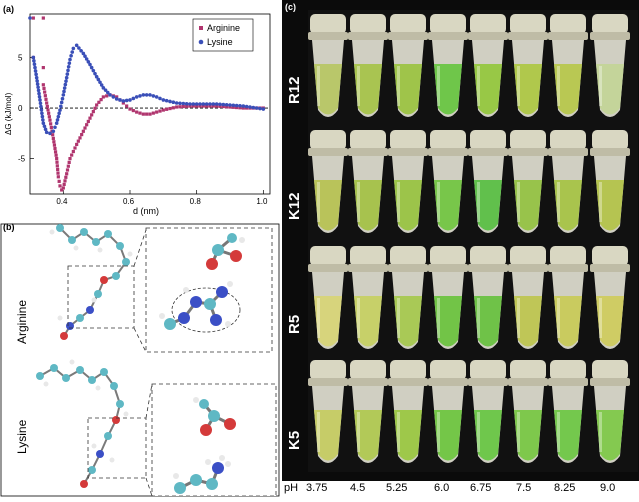  I want to click on arginine-molecule, so click(91, 282).